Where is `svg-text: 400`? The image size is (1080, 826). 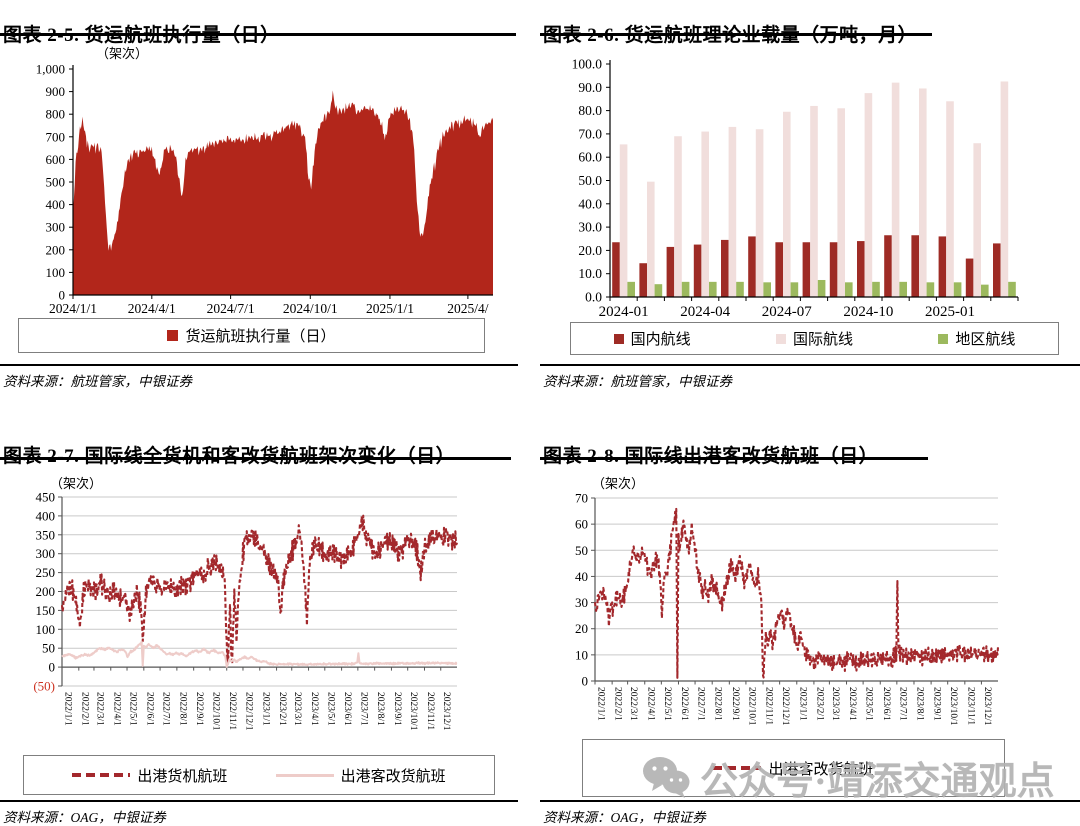 svg-text: 400 is located at coordinates (46, 515).